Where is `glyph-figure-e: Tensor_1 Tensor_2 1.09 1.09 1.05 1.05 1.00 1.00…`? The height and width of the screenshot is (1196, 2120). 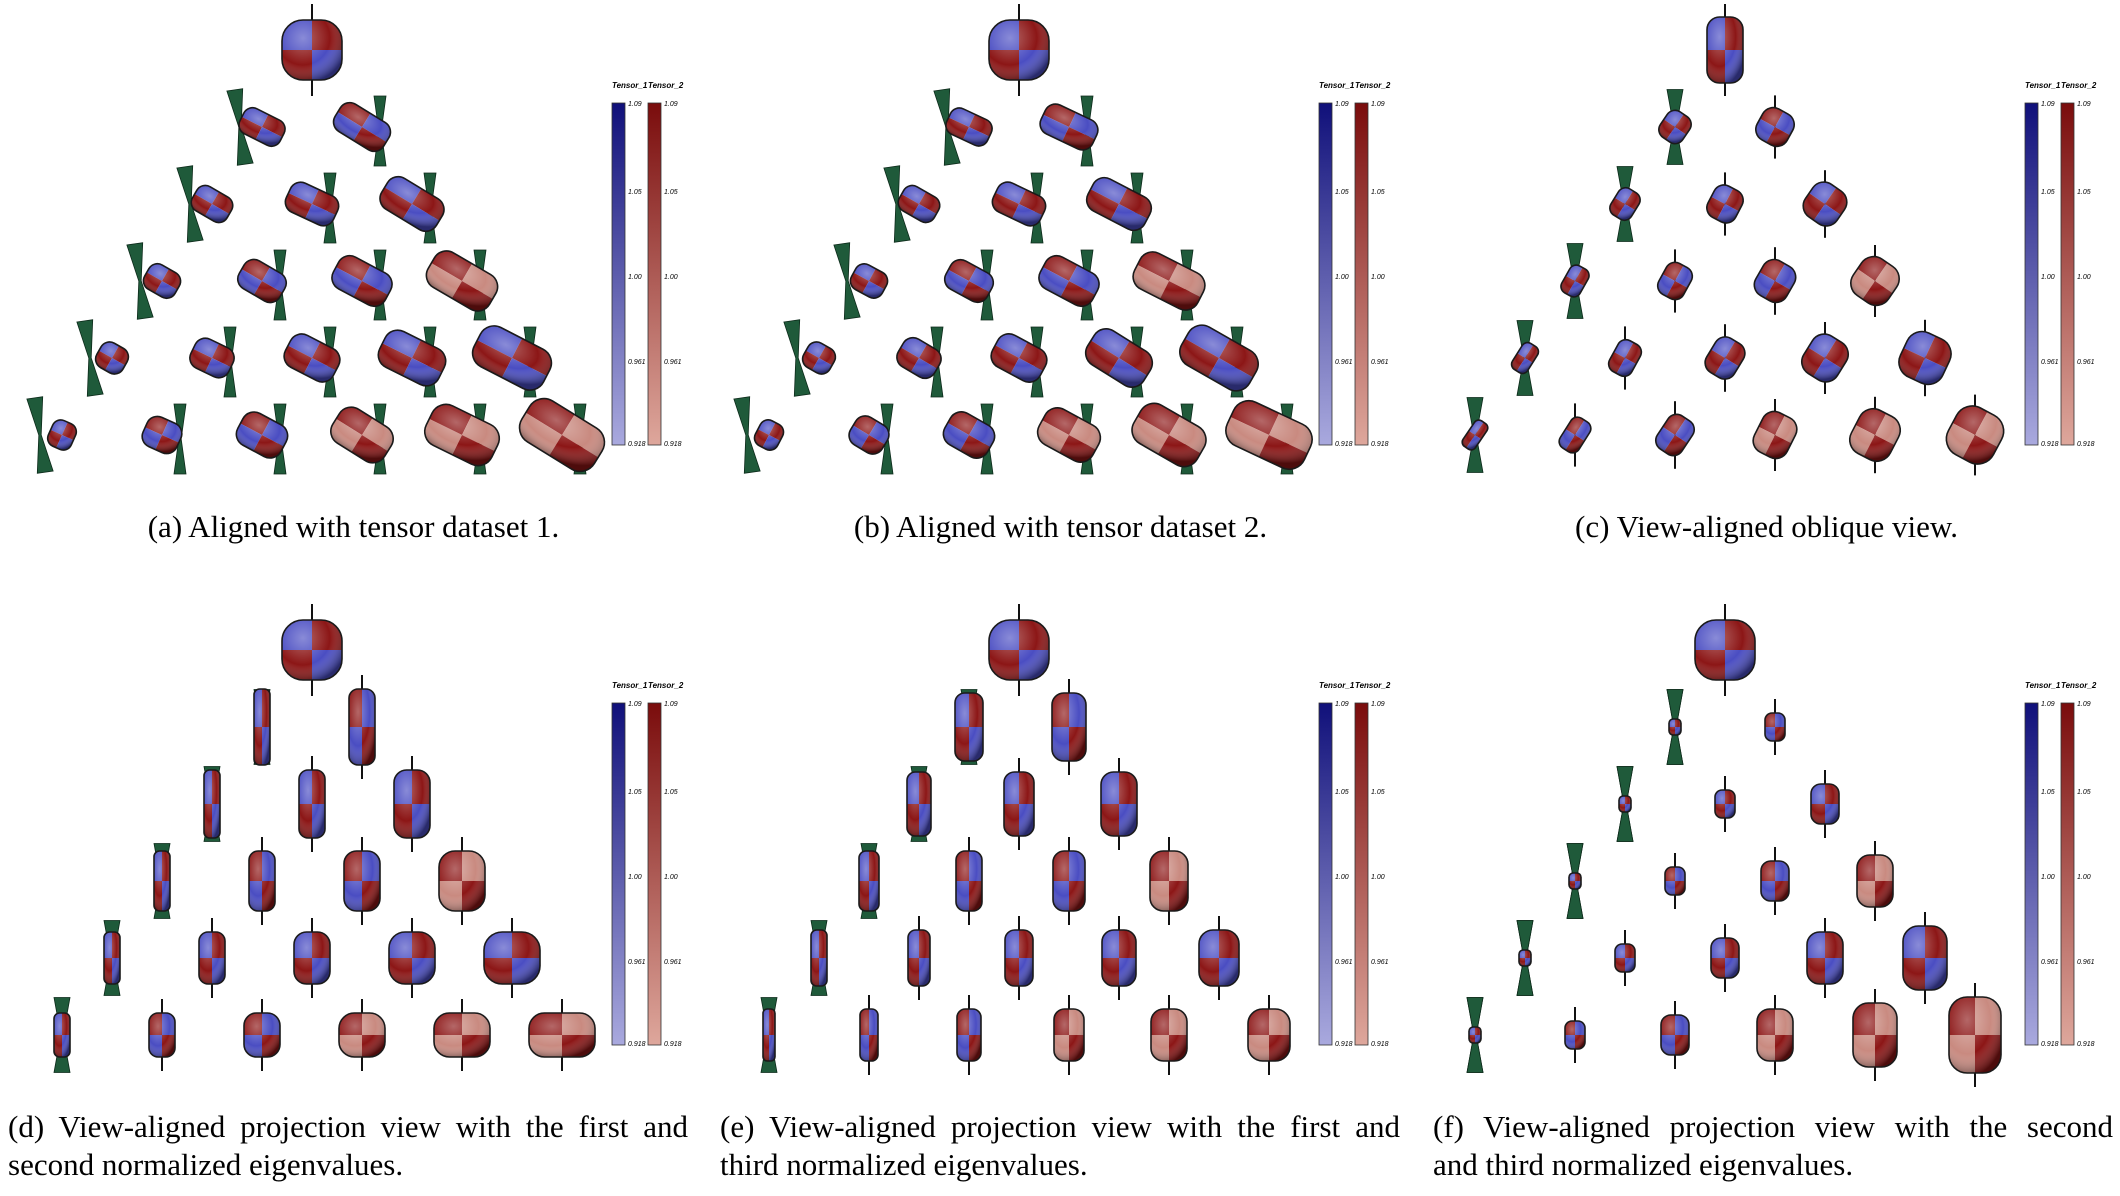 glyph-figure-e: Tensor_1 Tensor_2 1.09 1.09 1.05 1.05 1.00 1.00… is located at coordinates (1075, 839).